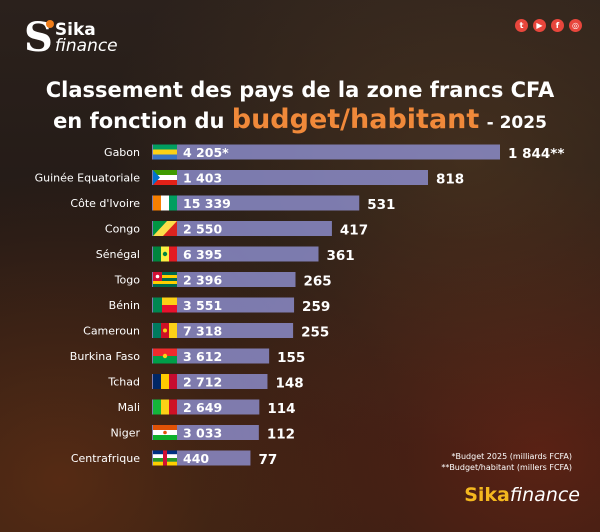 This screenshot has width=600, height=532. Describe the element at coordinates (202, 178) in the screenshot. I see `budget-label: 1 403` at that location.